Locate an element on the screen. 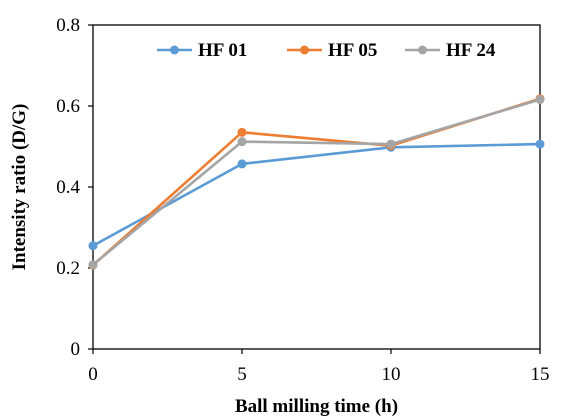 This screenshot has height=419, width=568. y-tick-label: 0.6 is located at coordinates (68, 106).